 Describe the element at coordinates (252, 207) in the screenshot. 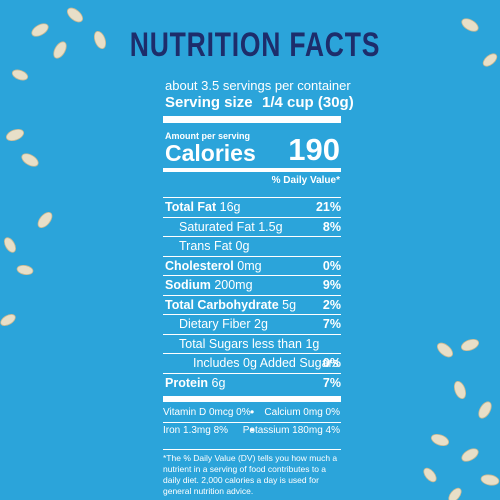

I see `nutrient-row: Total Fat 16g 21%` at that location.